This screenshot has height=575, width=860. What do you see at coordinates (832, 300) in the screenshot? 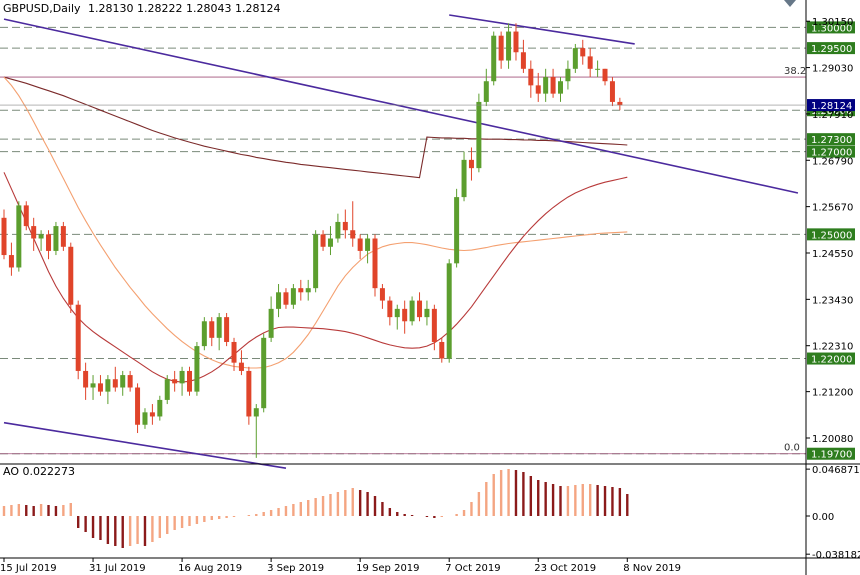
I see `price-tick-label: 1.23430` at bounding box center [832, 300].